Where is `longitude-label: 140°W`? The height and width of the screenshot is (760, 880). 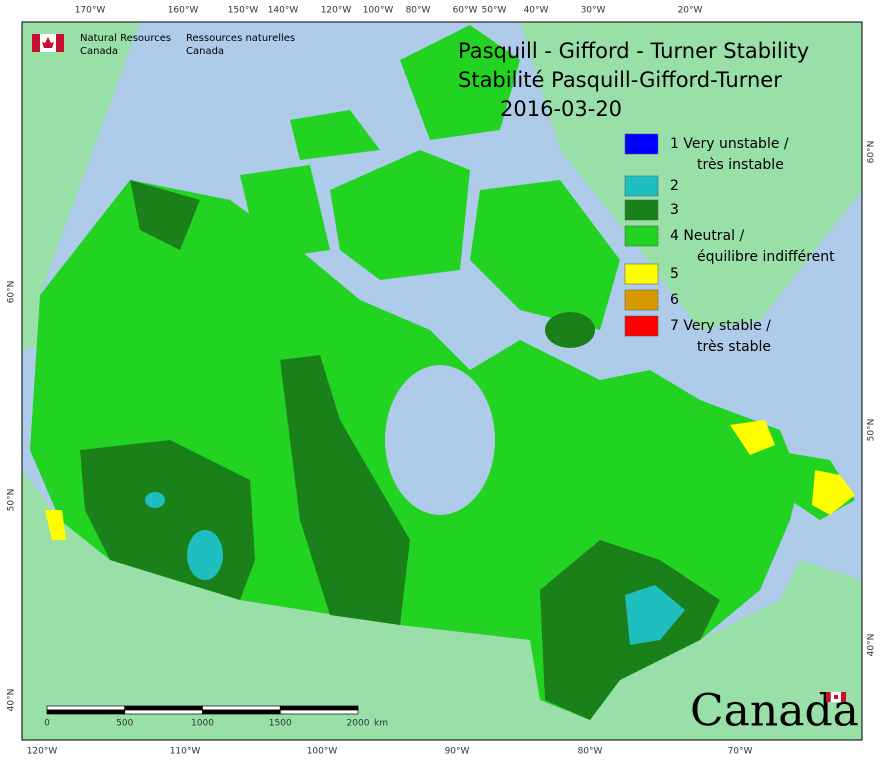
longitude-label: 140°W is located at coordinates (283, 11).